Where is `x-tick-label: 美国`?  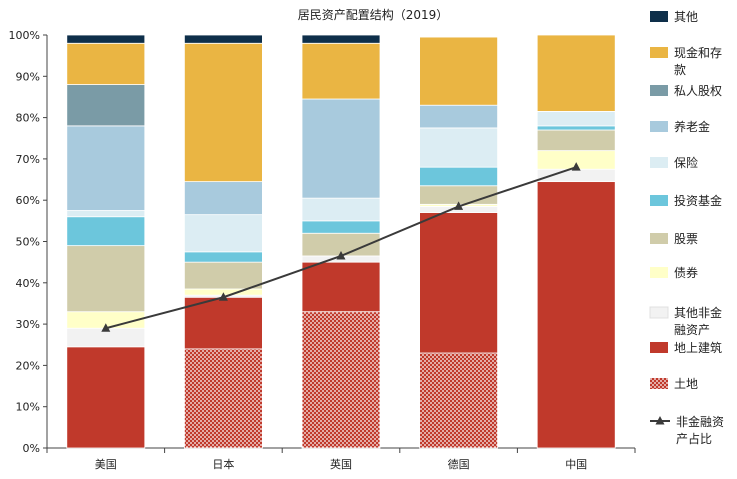 x-tick-label: 美国 is located at coordinates (106, 464).